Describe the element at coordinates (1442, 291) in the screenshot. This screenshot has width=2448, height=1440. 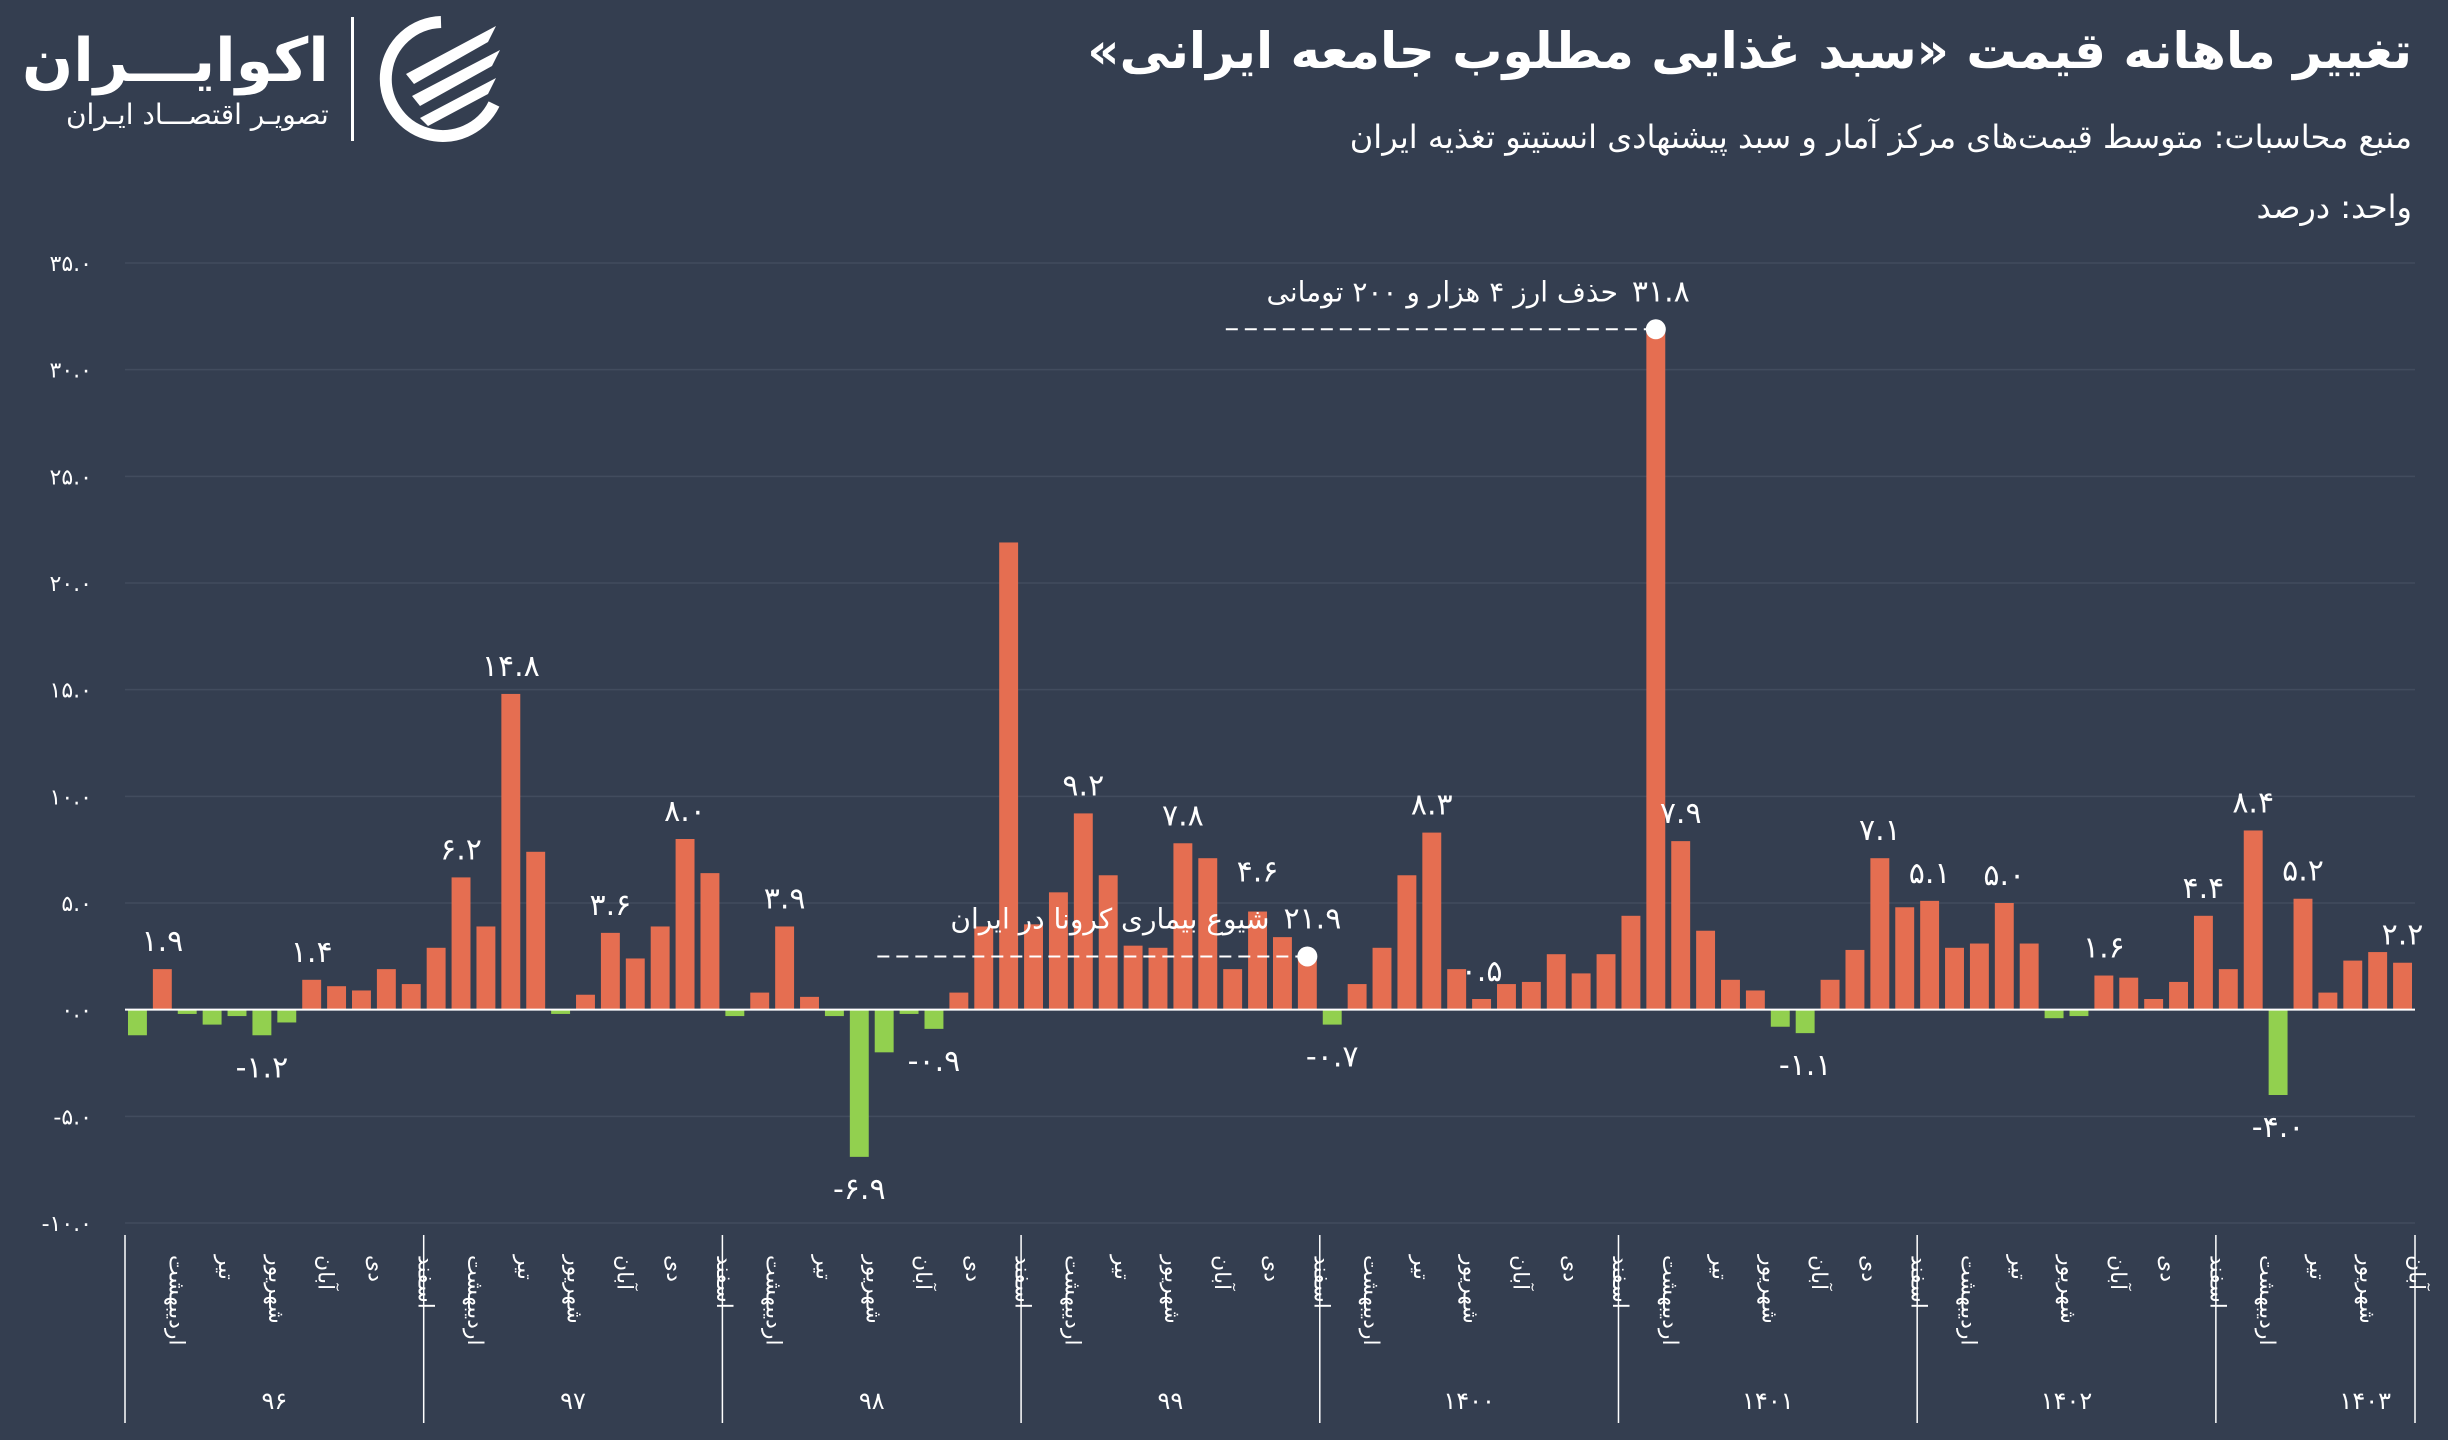
I see `annotation-text: حذف ارز ۴ هزار و ۲۰۰ تومانی` at that location.